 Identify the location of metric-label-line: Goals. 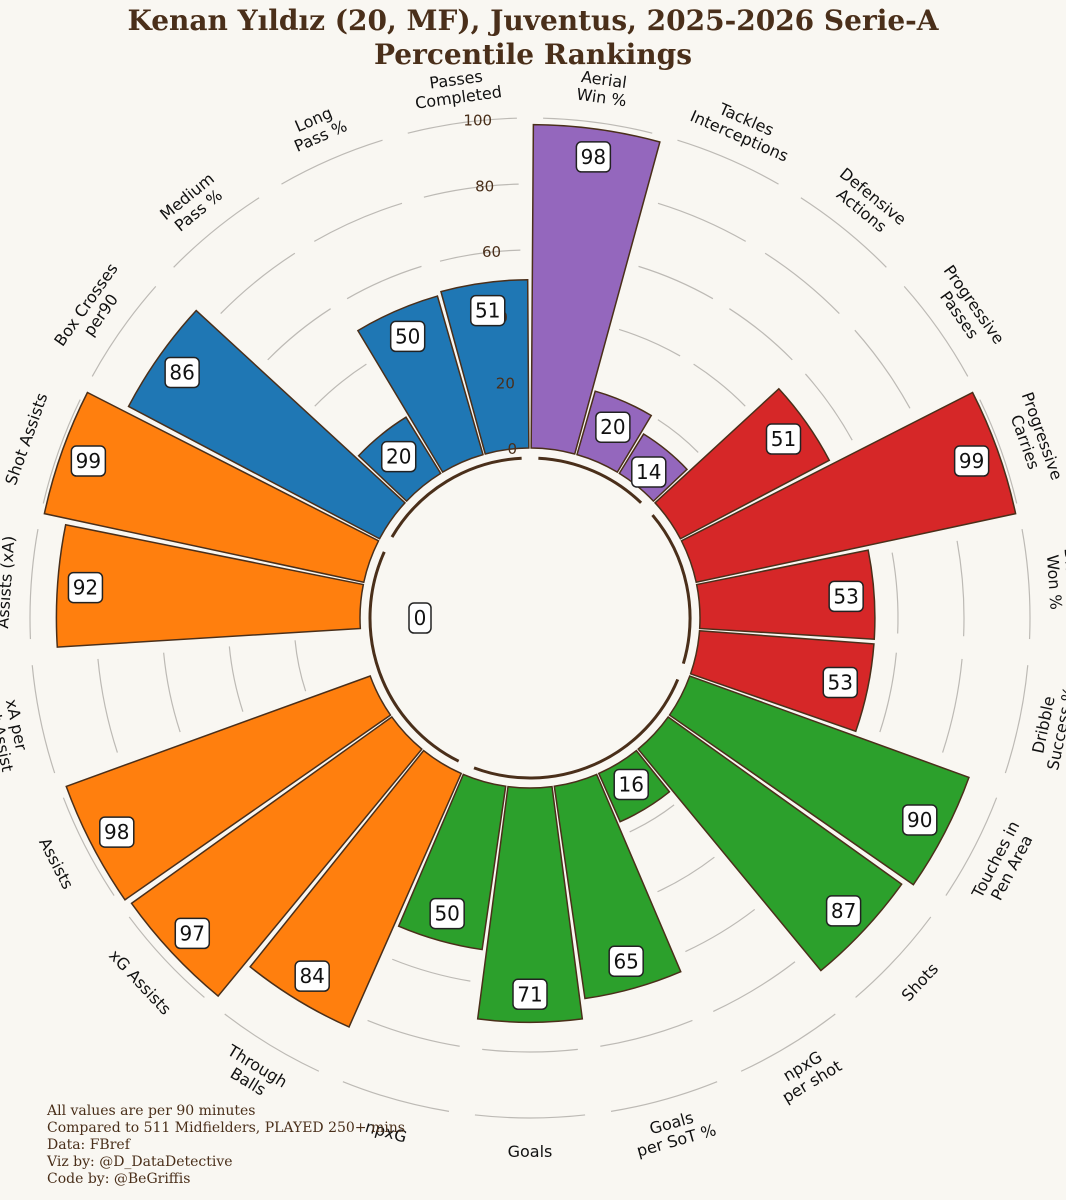
(530, 1151).